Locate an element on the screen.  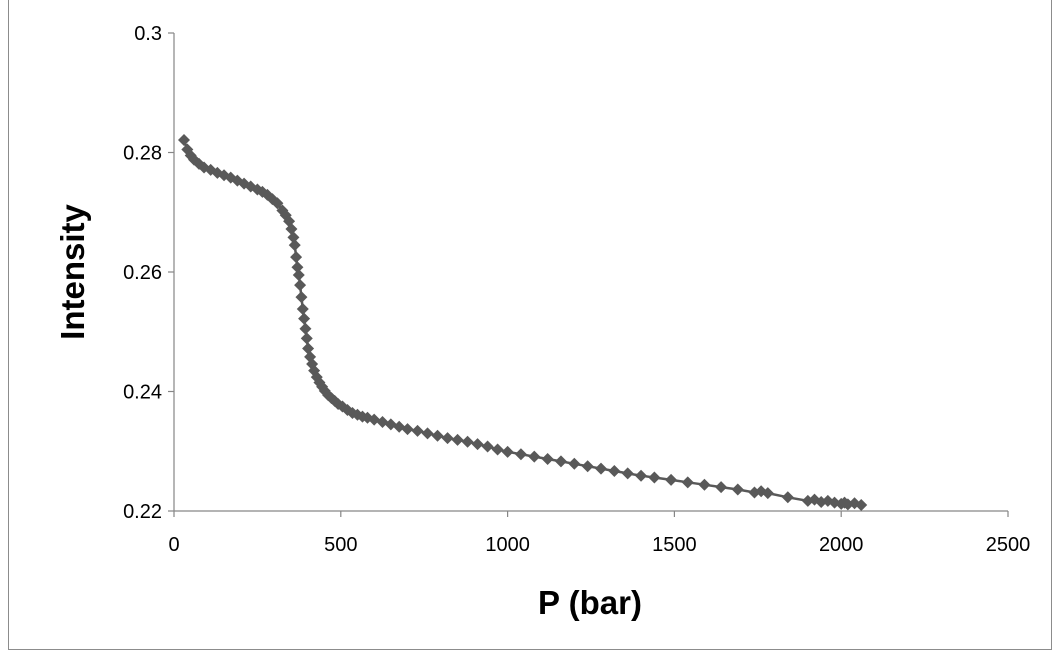
x-tick-label: 1500 is located at coordinates (674, 545).